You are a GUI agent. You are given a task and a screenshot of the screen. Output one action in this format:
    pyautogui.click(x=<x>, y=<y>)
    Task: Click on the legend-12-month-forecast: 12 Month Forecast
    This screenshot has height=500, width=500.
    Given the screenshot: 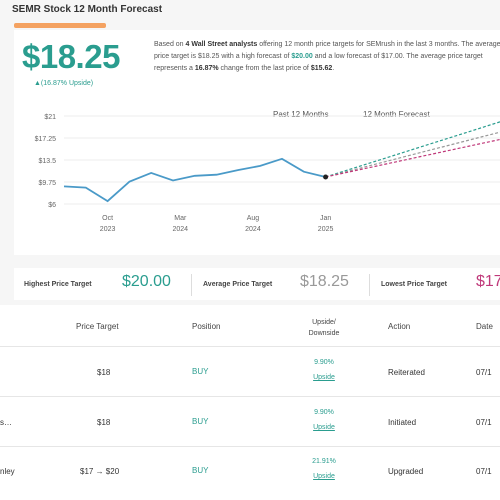 What is the action you would take?
    pyautogui.click(x=396, y=114)
    